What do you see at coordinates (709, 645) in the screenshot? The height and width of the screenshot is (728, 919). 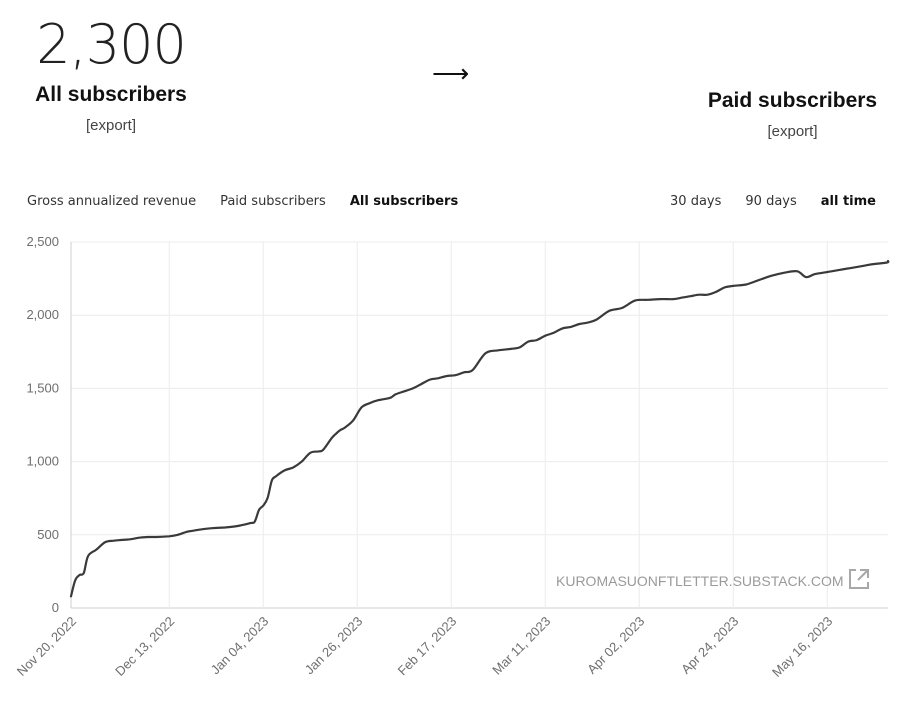 I see `x-tick-label: Apr 24, 2023` at bounding box center [709, 645].